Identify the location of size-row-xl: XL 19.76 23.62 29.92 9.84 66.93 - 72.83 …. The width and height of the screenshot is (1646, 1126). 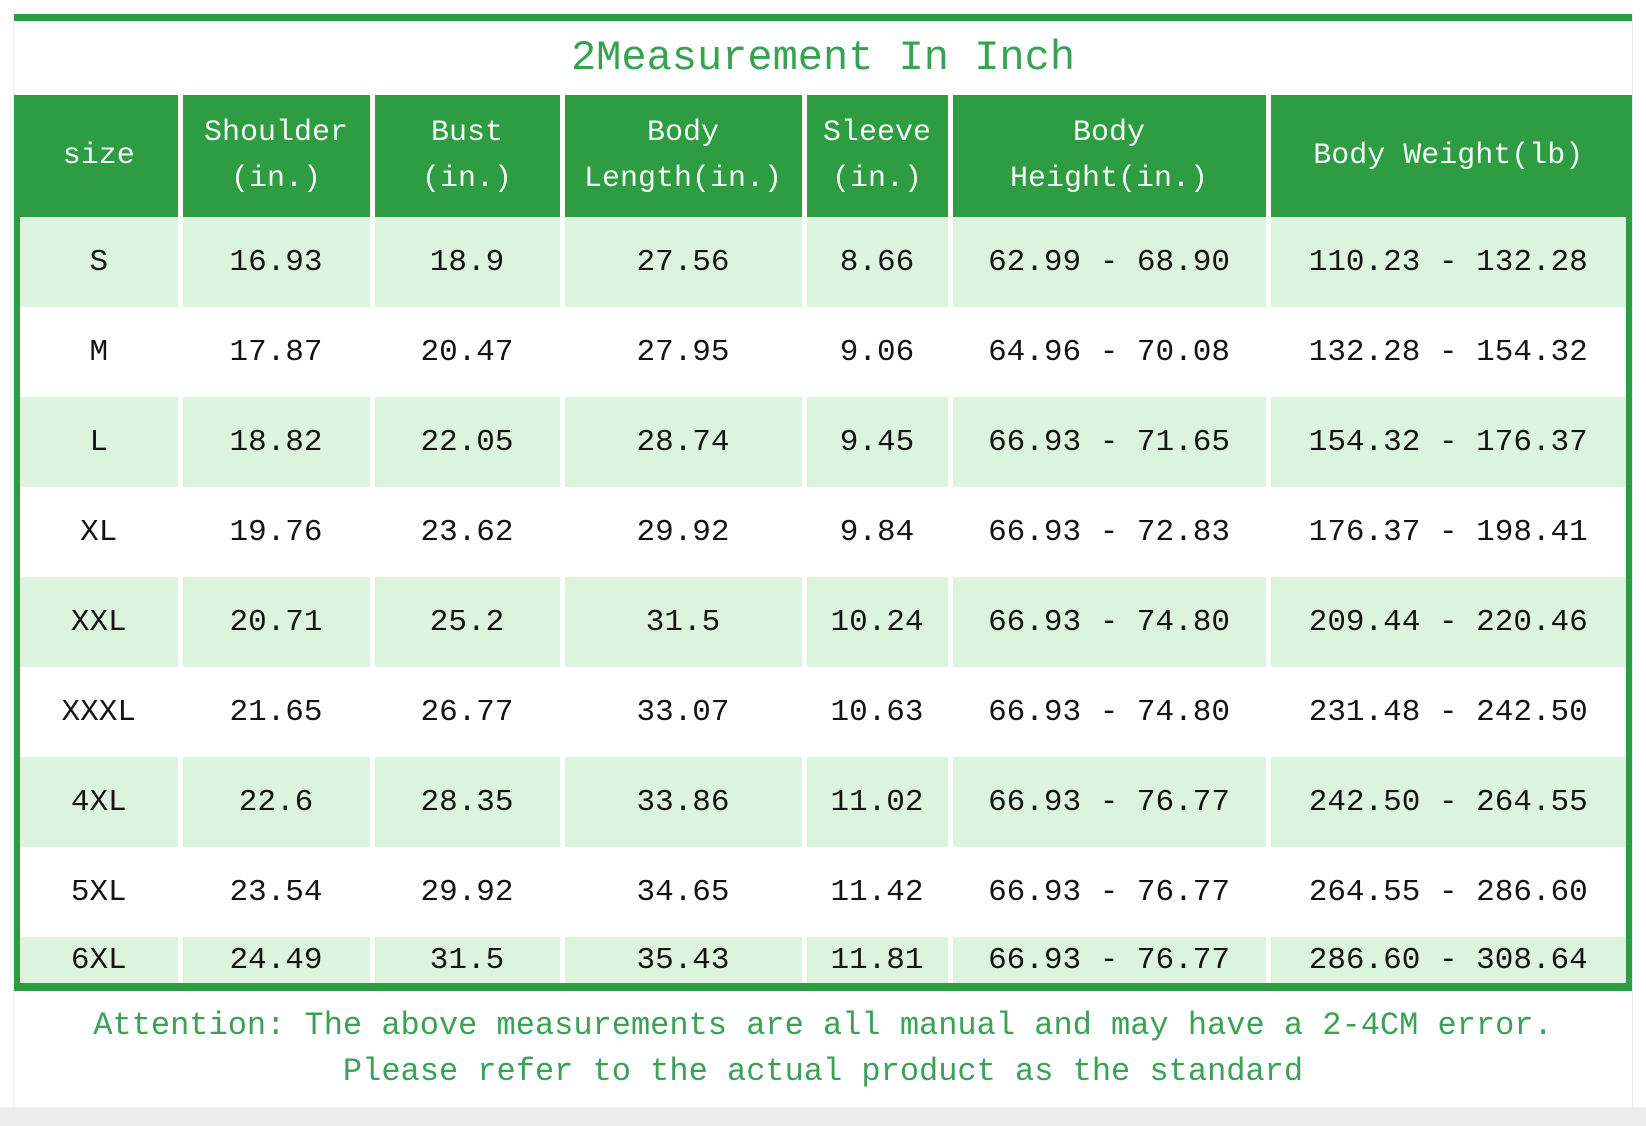
(823, 532).